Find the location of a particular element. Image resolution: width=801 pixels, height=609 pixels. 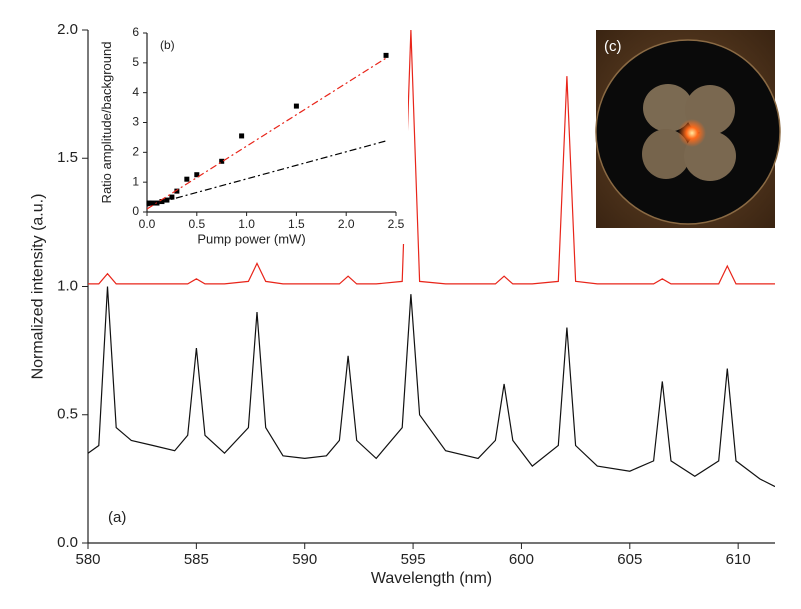

y-tick-label: 4 is located at coordinates (135, 92).